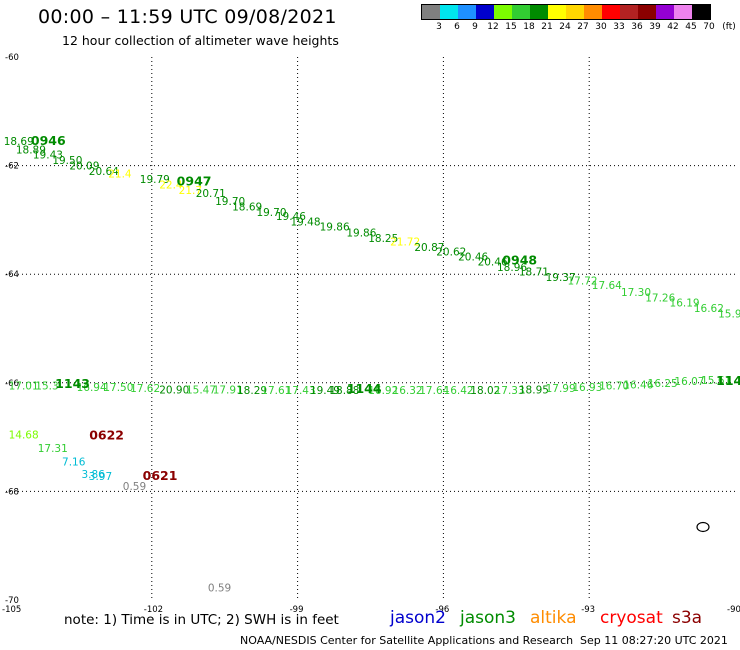 Image resolution: width=740 pixels, height=650 pixels. What do you see at coordinates (155, 180) in the screenshot?
I see `wave-height-reading: 19.79` at bounding box center [155, 180].